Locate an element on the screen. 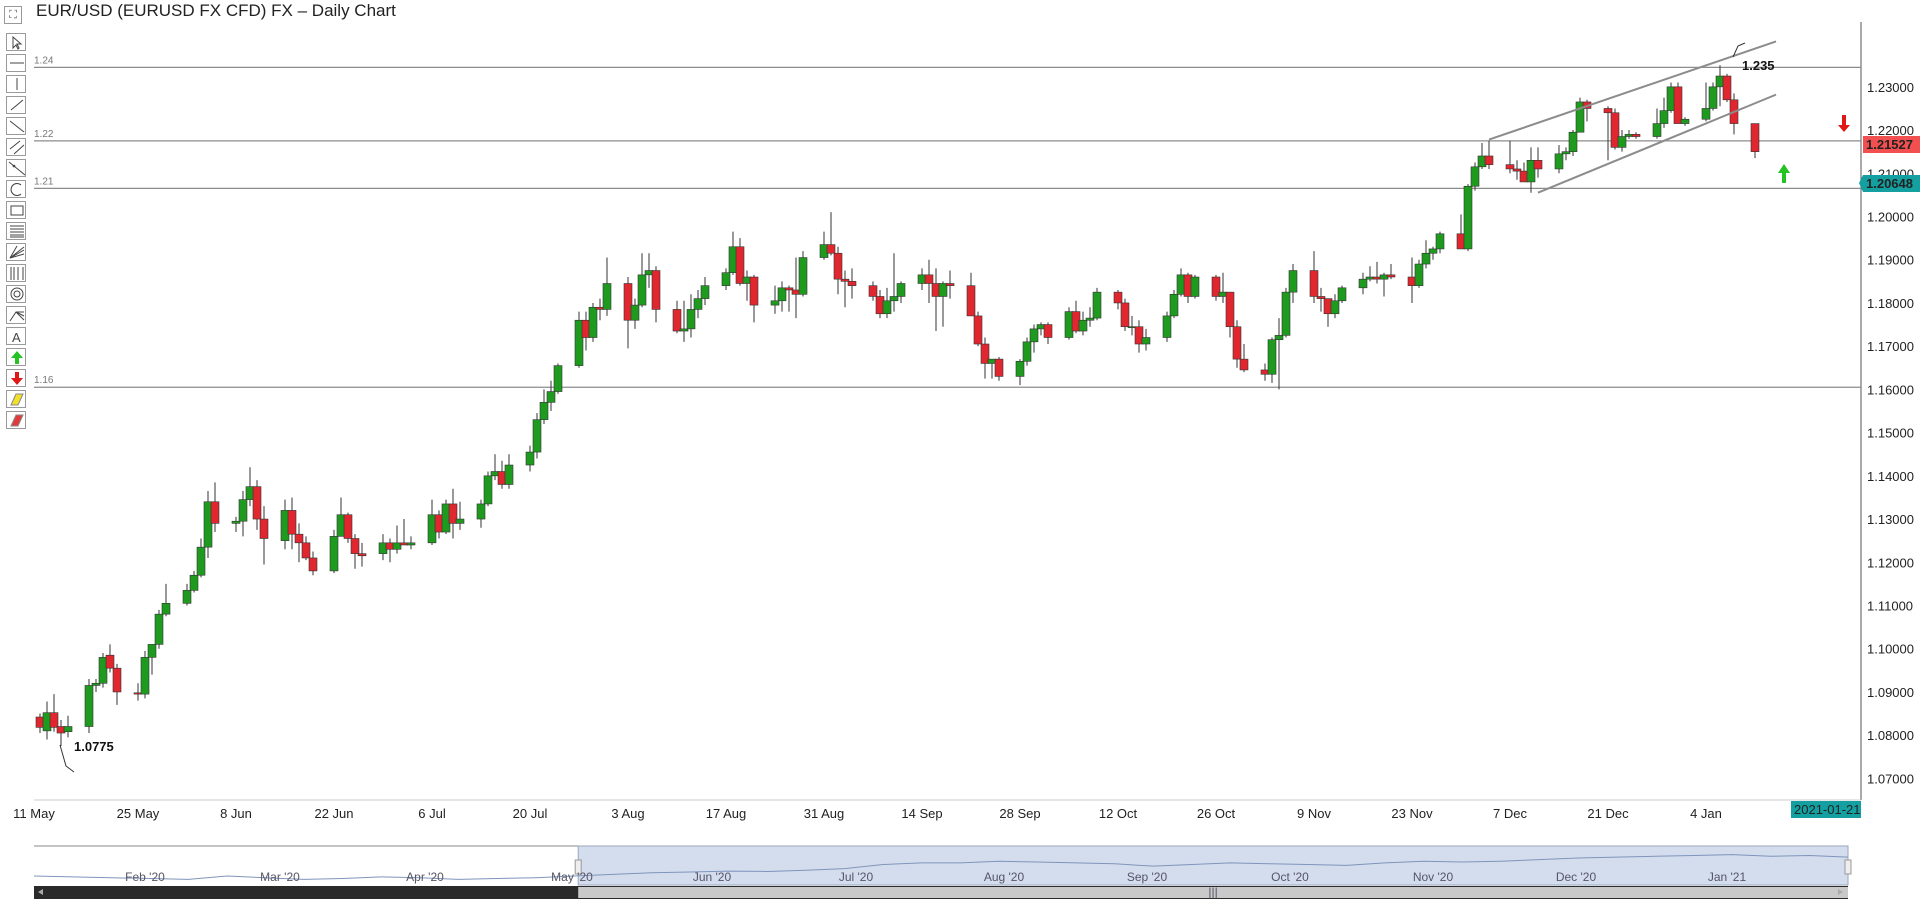 The width and height of the screenshot is (1920, 915). fib-retracement-icon is located at coordinates (17, 231).